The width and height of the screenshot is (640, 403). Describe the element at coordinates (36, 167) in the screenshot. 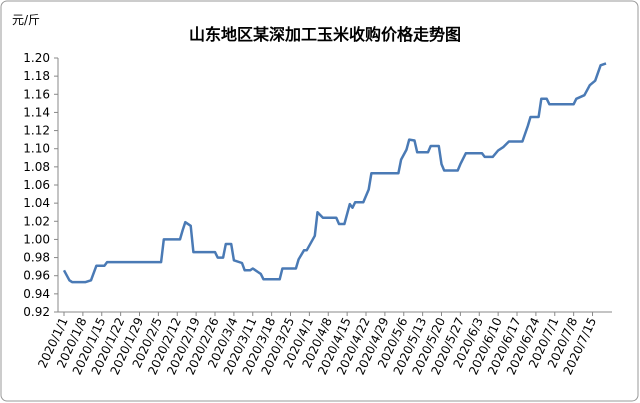

I see `y-tick-label: 1.08` at that location.